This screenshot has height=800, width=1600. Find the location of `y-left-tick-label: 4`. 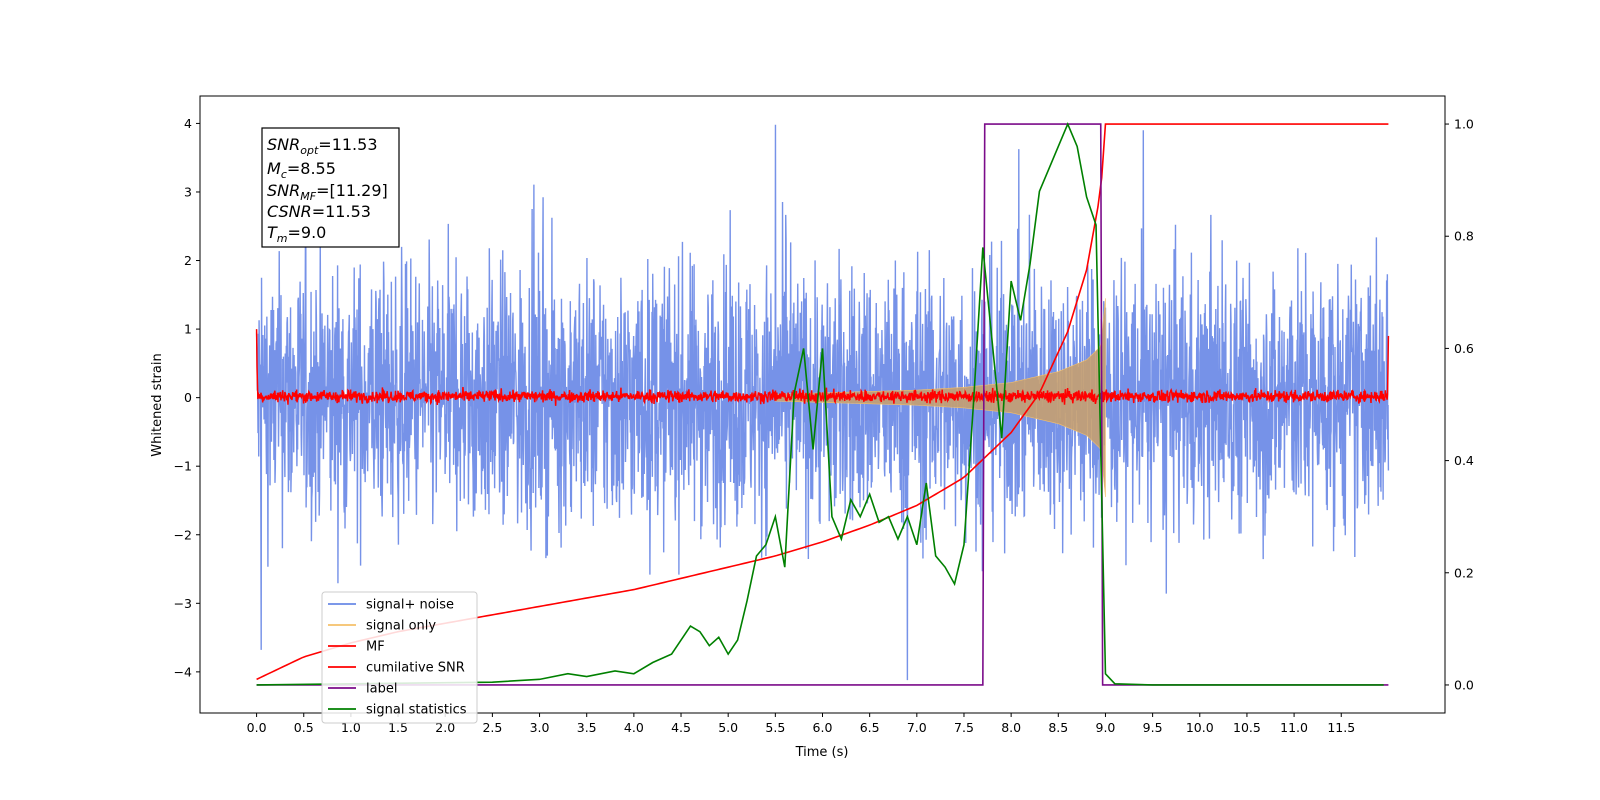

y-left-tick-label: 4 is located at coordinates (188, 123).